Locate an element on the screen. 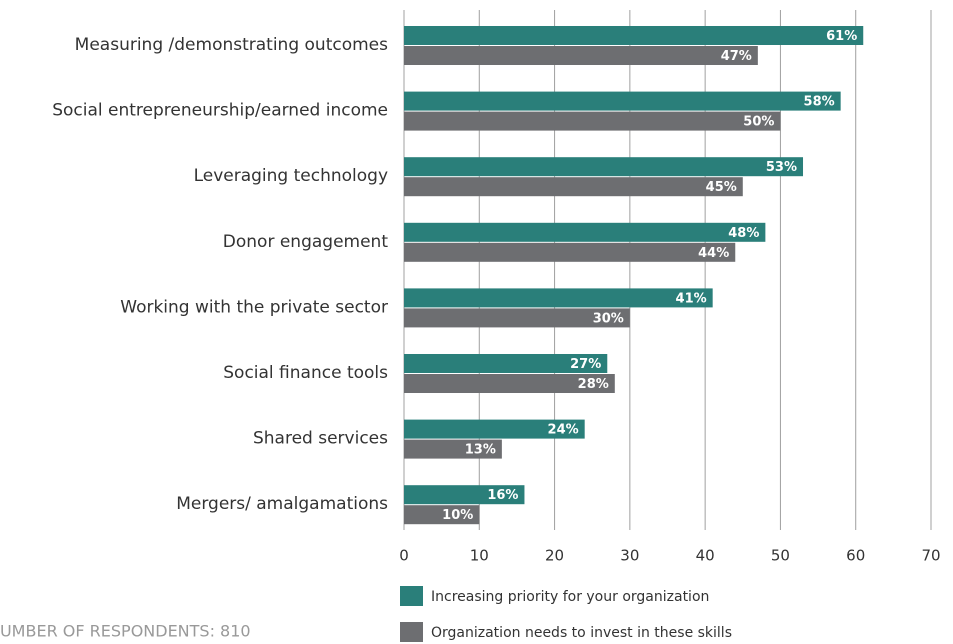 The height and width of the screenshot is (644, 953). footnote: NUMBER OF RESPONDENTS: 810 is located at coordinates (125, 631).